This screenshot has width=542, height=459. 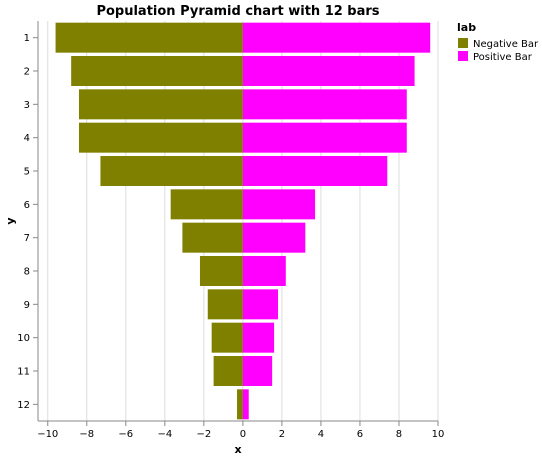 What do you see at coordinates (321, 434) in the screenshot?
I see `x-tick-label-7: 4` at bounding box center [321, 434].